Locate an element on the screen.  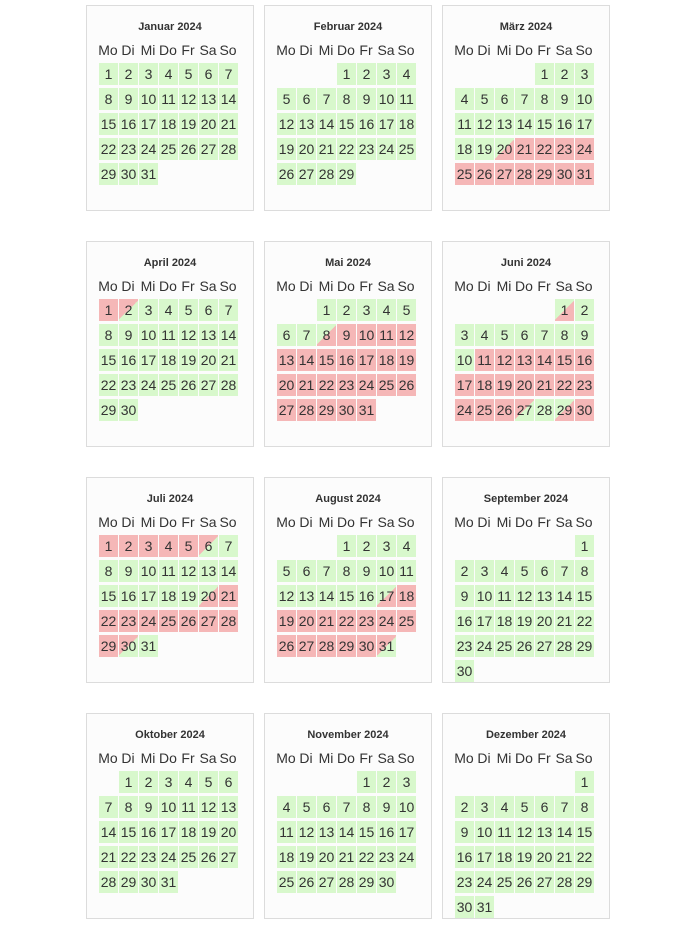
day-cell-booked: 16 is located at coordinates (584, 360).